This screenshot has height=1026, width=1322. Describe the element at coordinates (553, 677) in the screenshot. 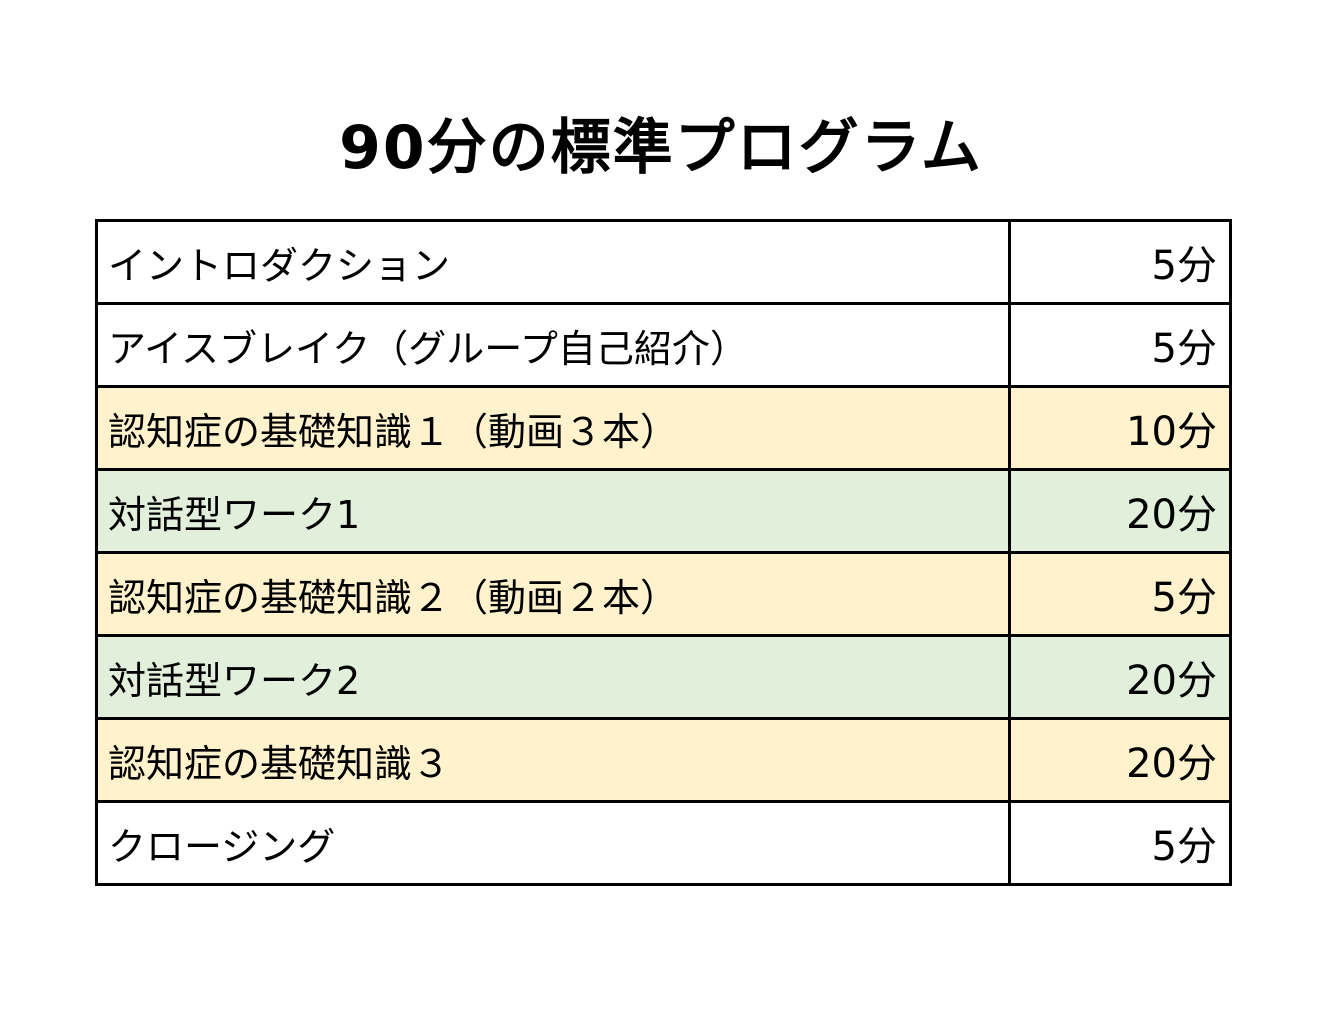

I see `program-item: 対話型ワーク2` at that location.